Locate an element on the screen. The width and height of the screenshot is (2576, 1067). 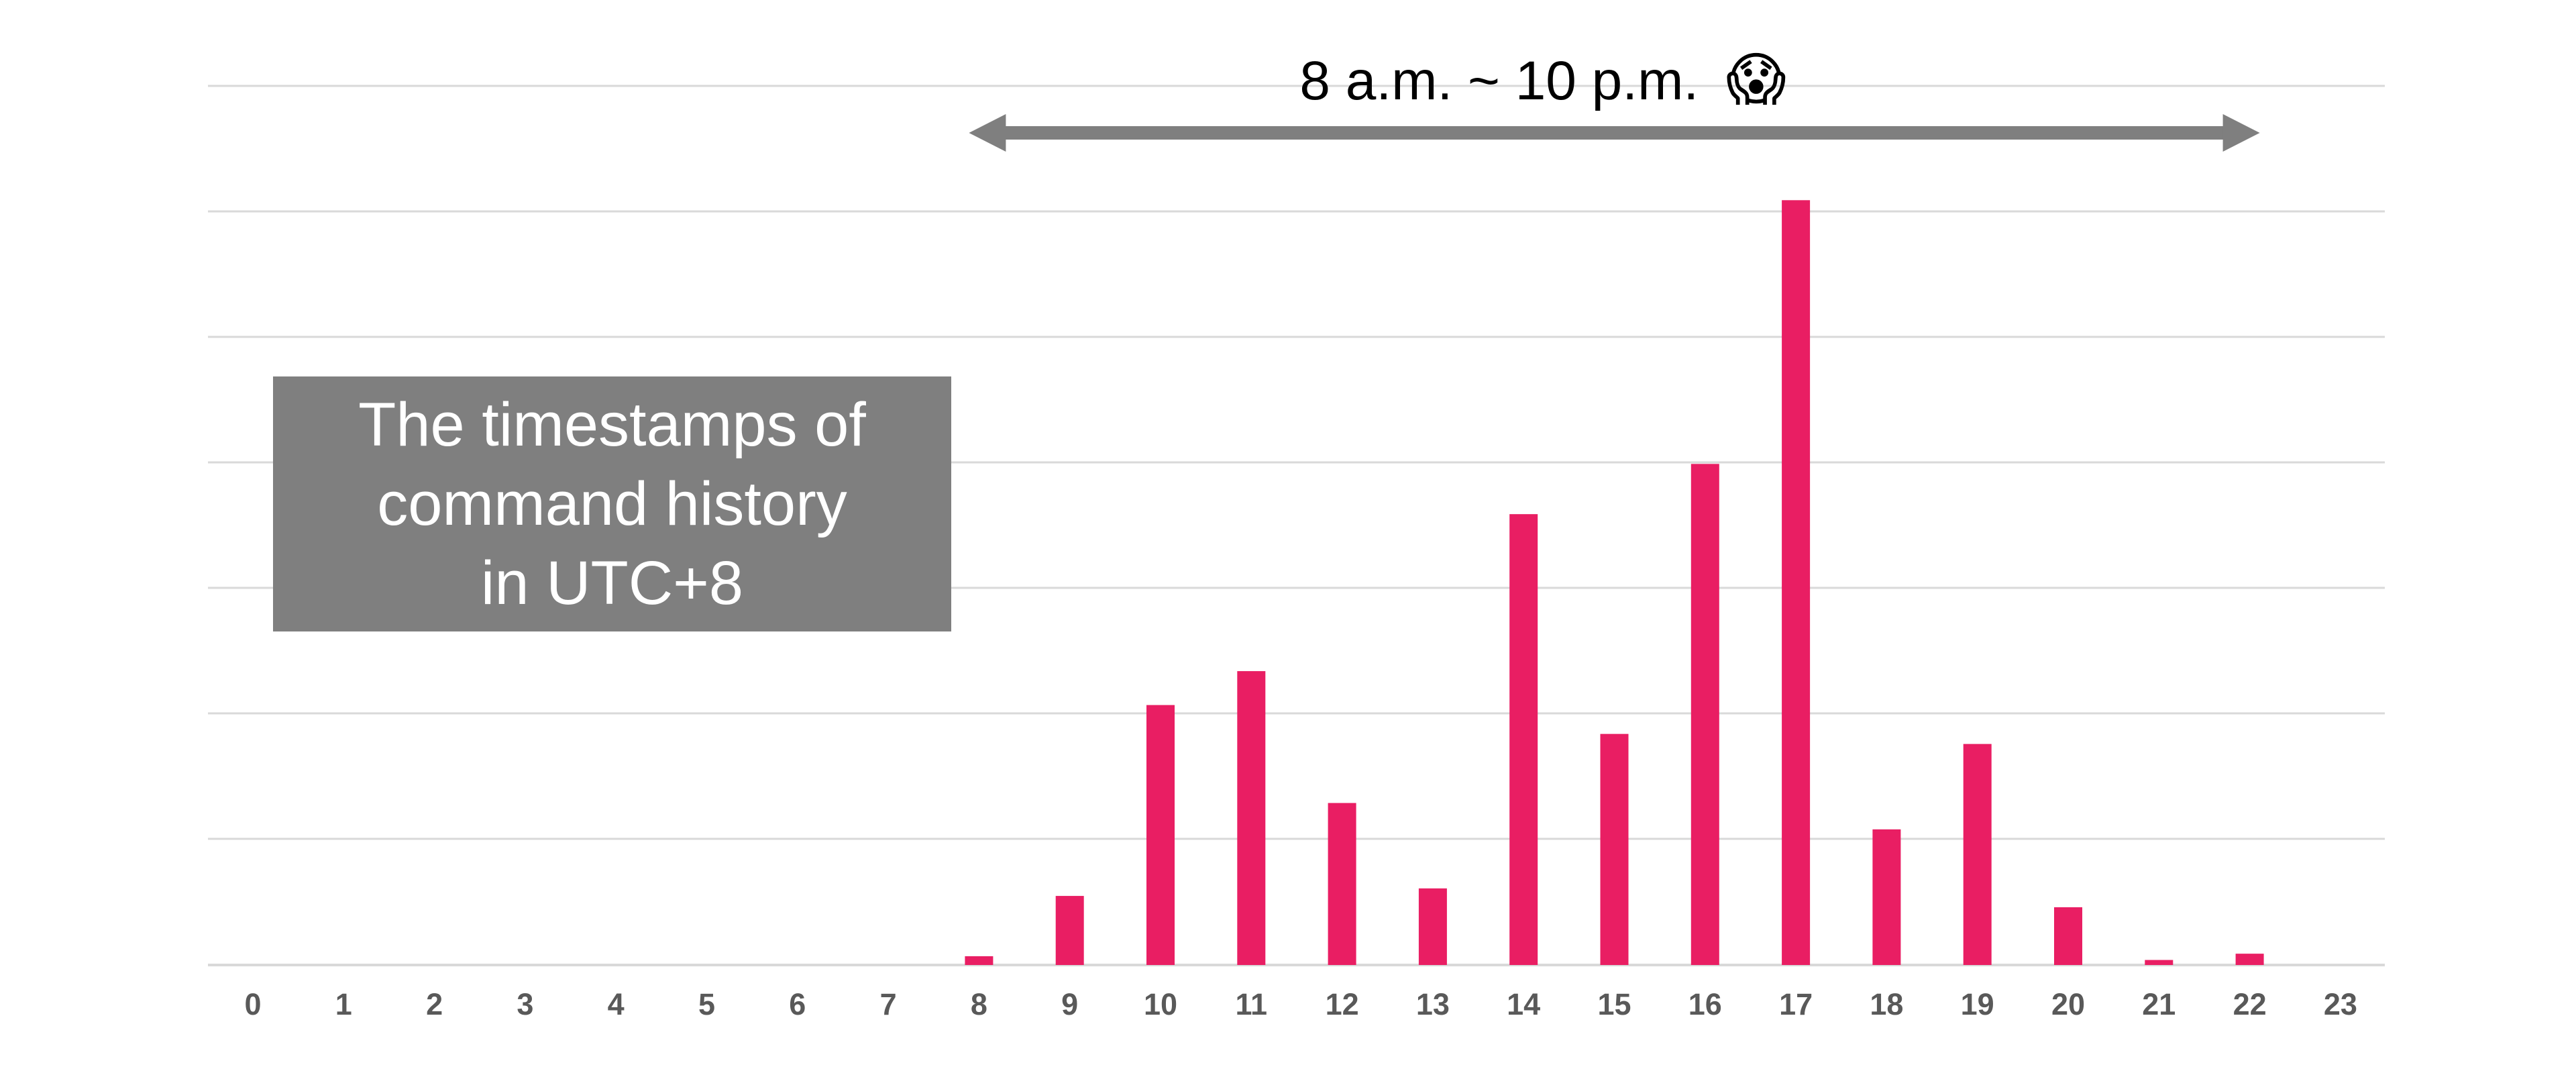
x-tick-label: 21 is located at coordinates (2159, 1004).